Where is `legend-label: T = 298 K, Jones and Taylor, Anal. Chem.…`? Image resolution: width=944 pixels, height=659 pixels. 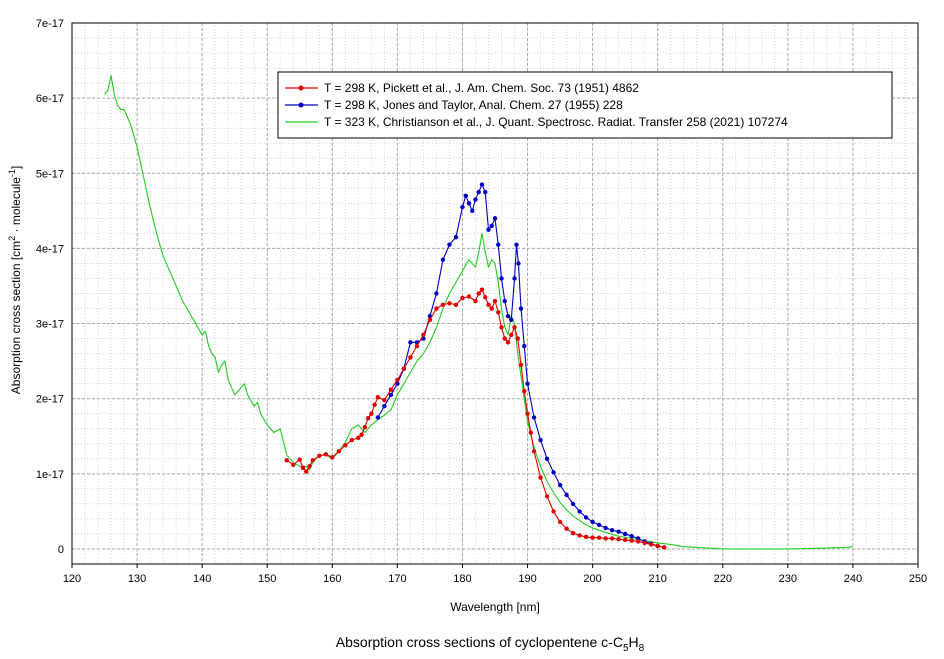
legend-label: T = 298 K, Jones and Taylor, Anal. Chem.… is located at coordinates (473, 105).